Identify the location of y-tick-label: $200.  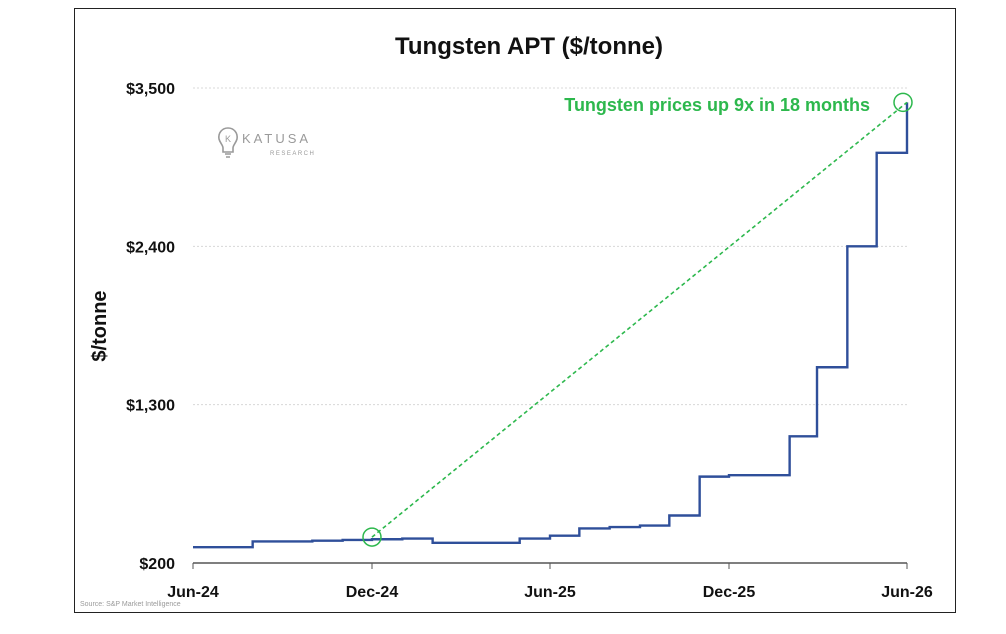
(157, 564).